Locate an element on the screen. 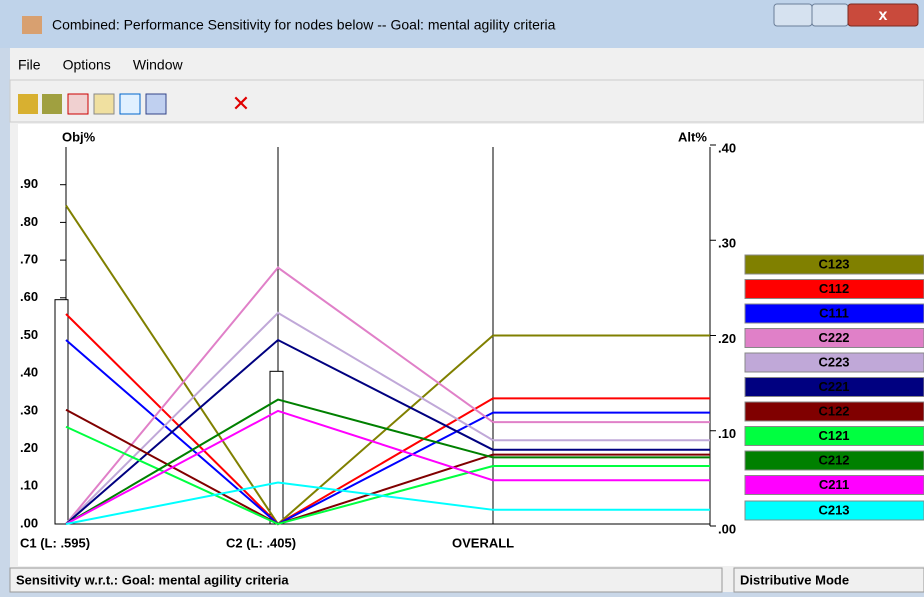 The height and width of the screenshot is (602, 924). y2-axis-label: Alt% is located at coordinates (692, 136).